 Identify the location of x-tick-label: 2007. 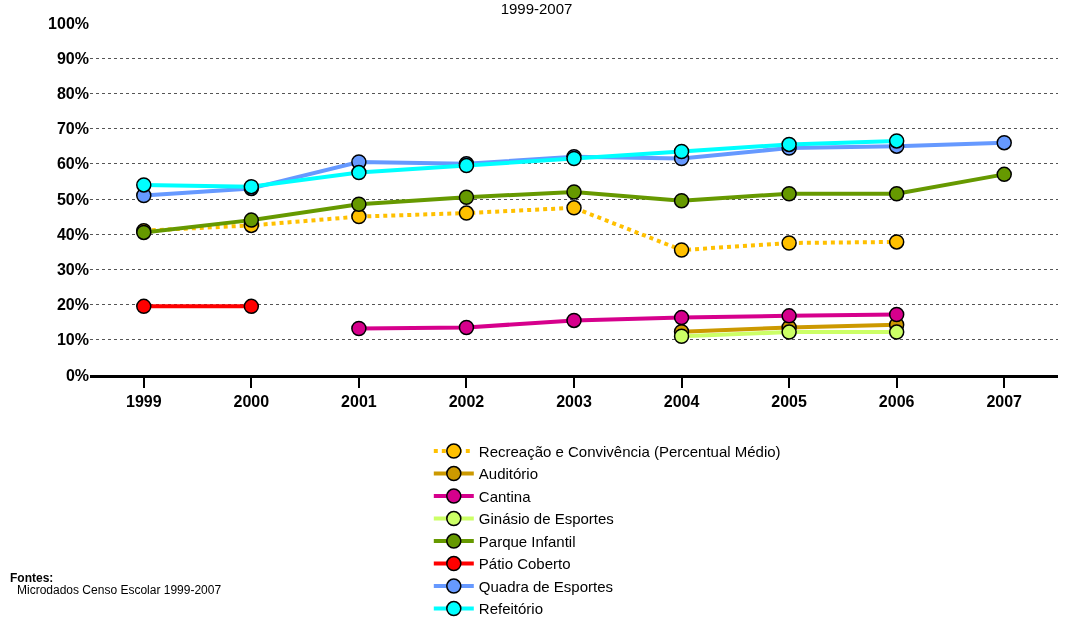
(1004, 402).